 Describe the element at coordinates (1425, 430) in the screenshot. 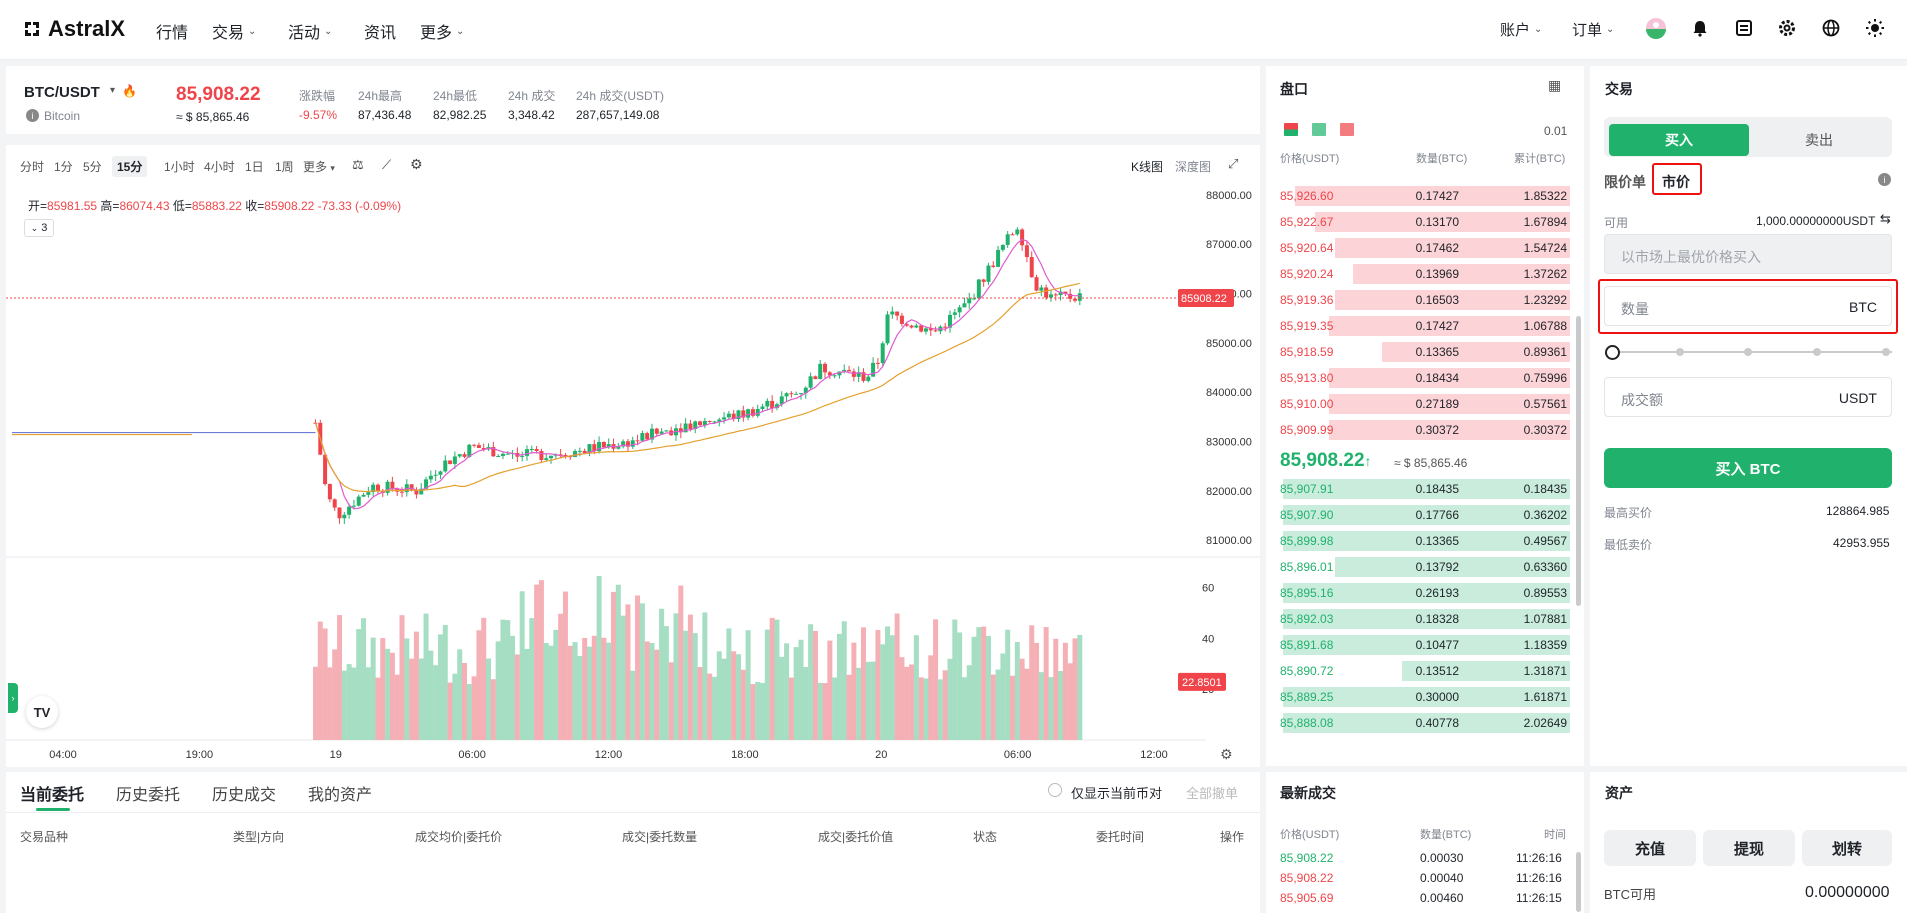

I see `ask-row: 85,909.99 0.30372 0.30372` at that location.